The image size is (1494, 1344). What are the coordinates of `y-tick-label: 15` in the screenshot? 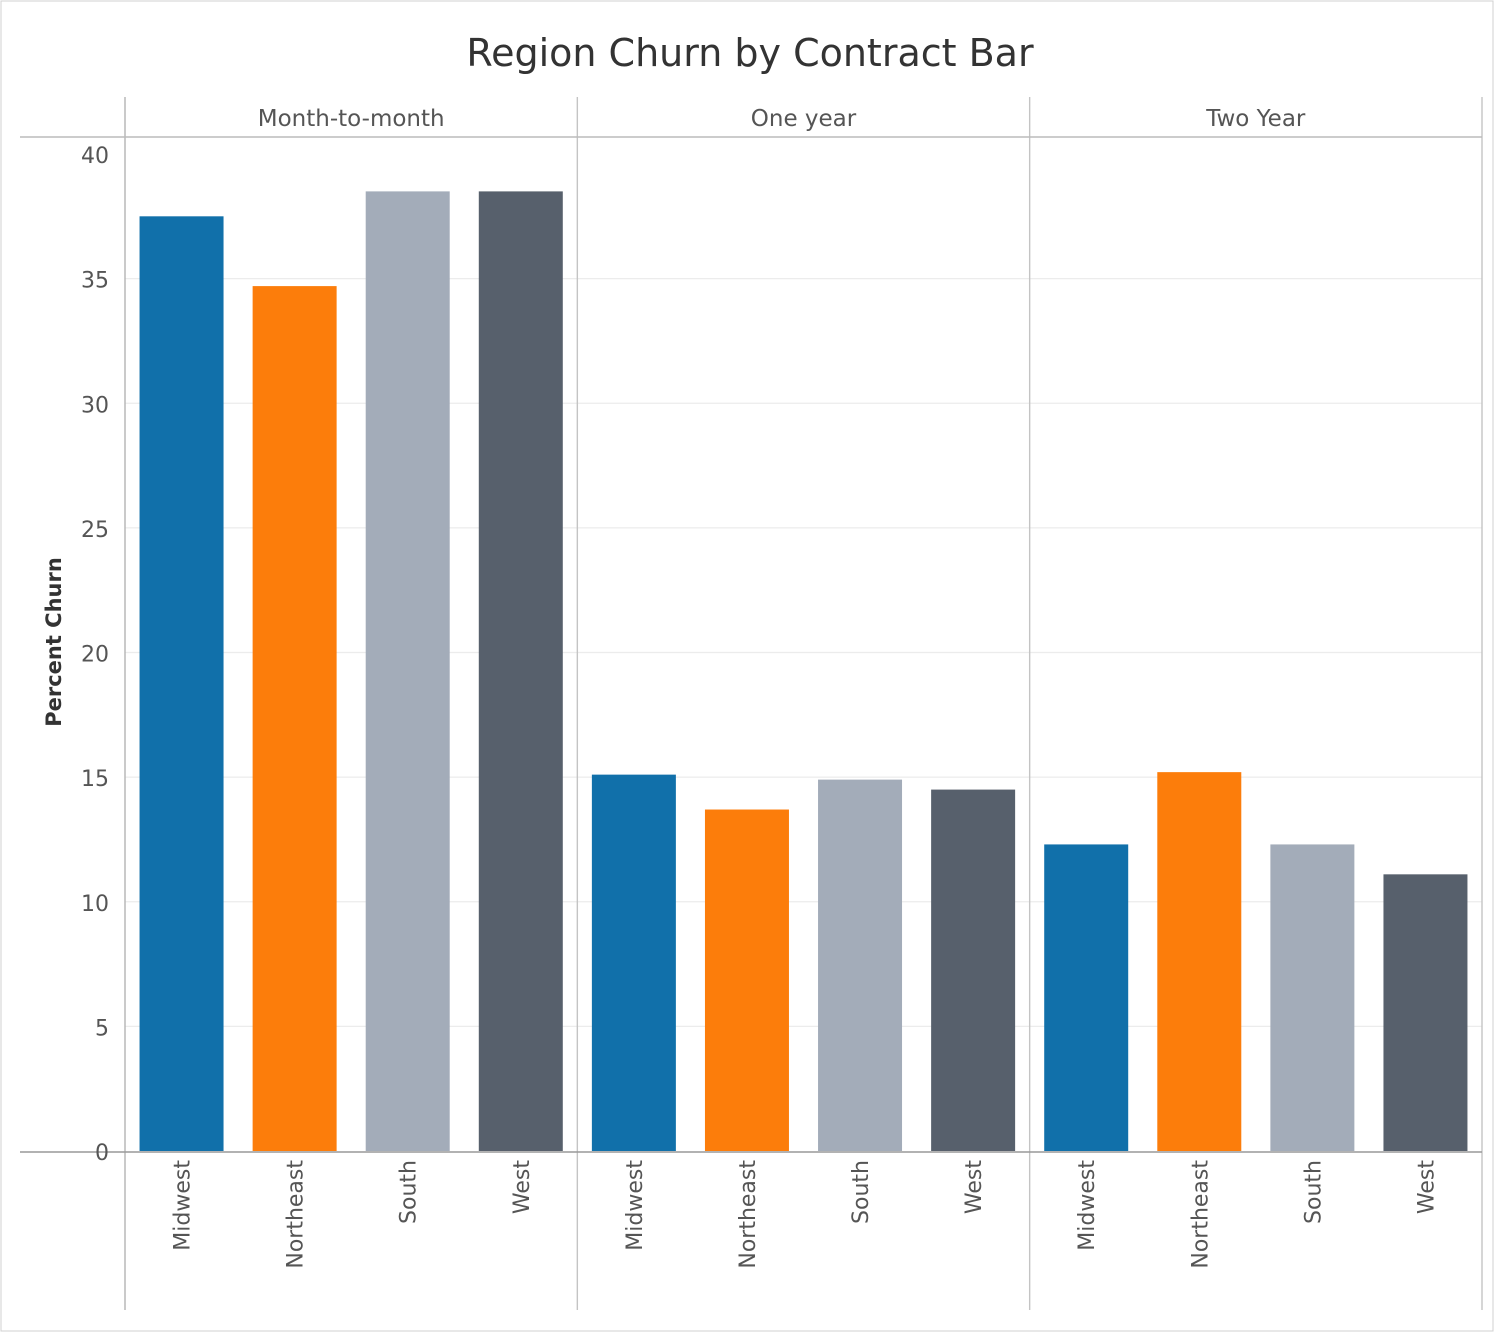 It's located at (95, 779).